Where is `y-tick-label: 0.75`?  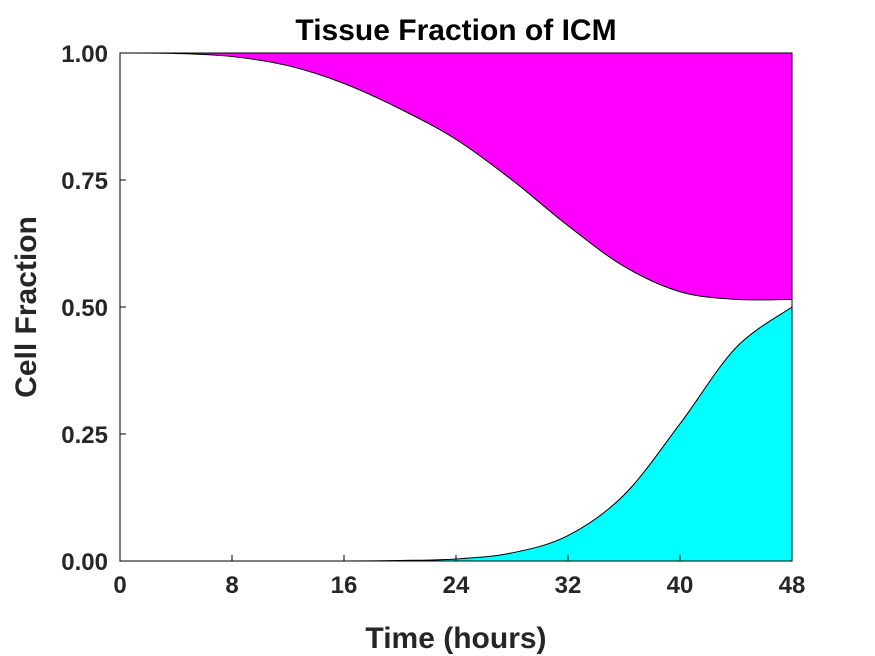 y-tick-label: 0.75 is located at coordinates (84, 181).